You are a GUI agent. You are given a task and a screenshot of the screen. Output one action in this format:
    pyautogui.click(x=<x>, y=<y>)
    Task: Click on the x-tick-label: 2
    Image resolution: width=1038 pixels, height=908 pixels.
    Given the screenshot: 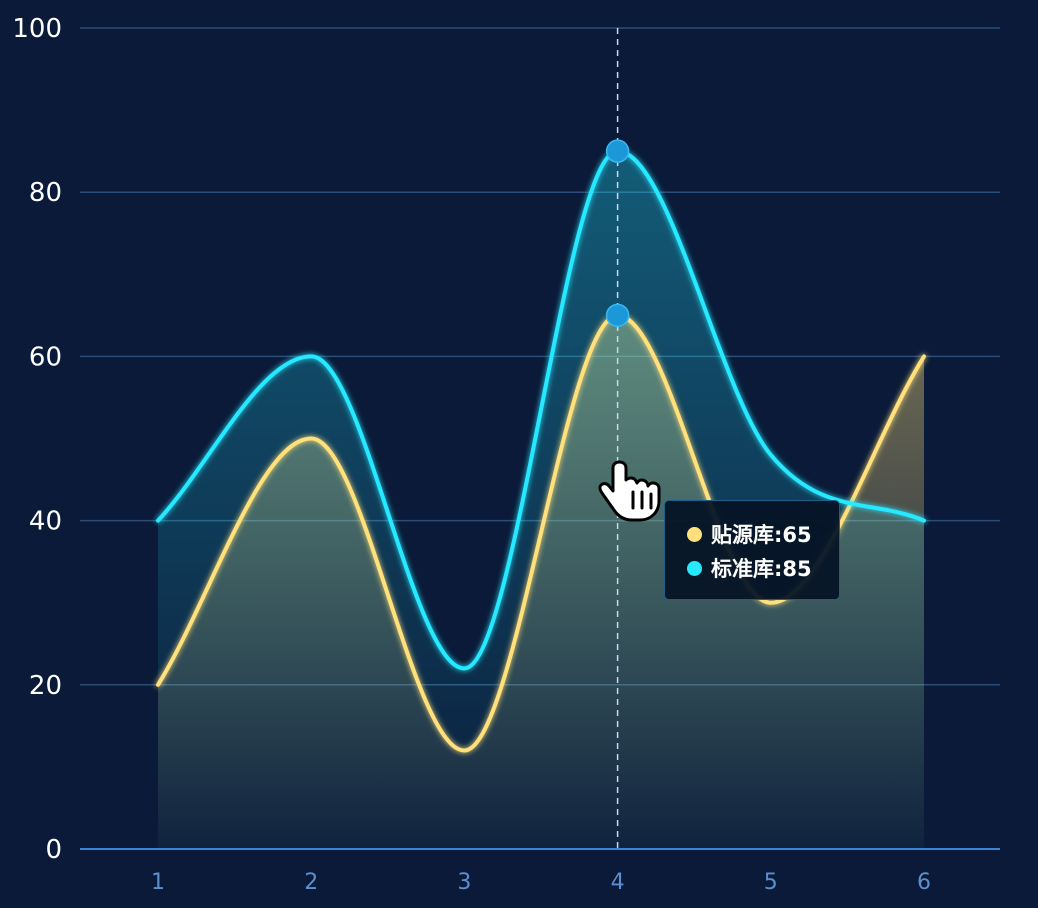 What is the action you would take?
    pyautogui.click(x=311, y=882)
    